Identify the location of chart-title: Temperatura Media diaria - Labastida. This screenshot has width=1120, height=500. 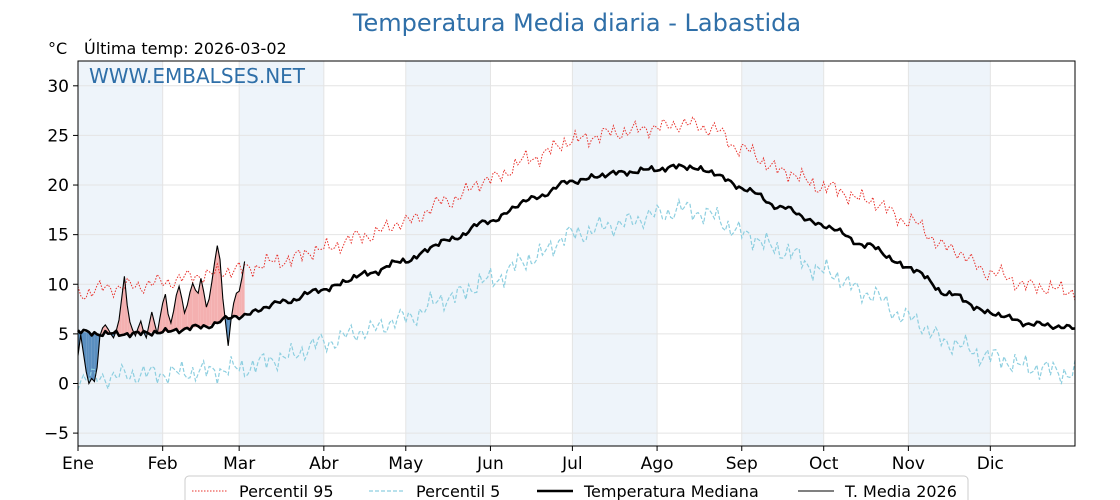
(576, 23).